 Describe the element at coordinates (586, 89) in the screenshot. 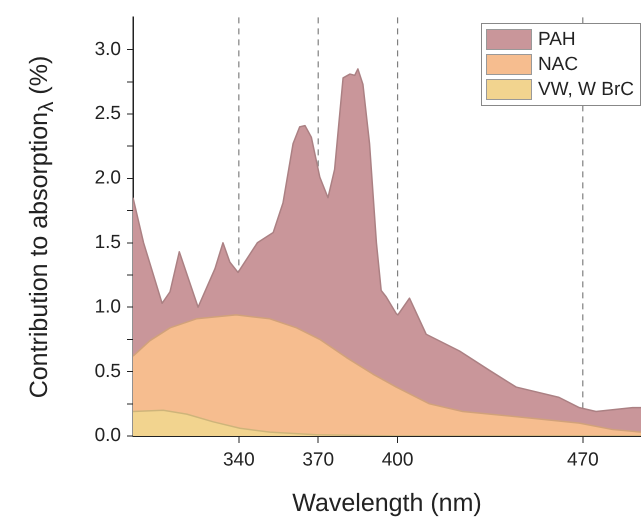

I see `legend-label: VW, W BrC` at that location.